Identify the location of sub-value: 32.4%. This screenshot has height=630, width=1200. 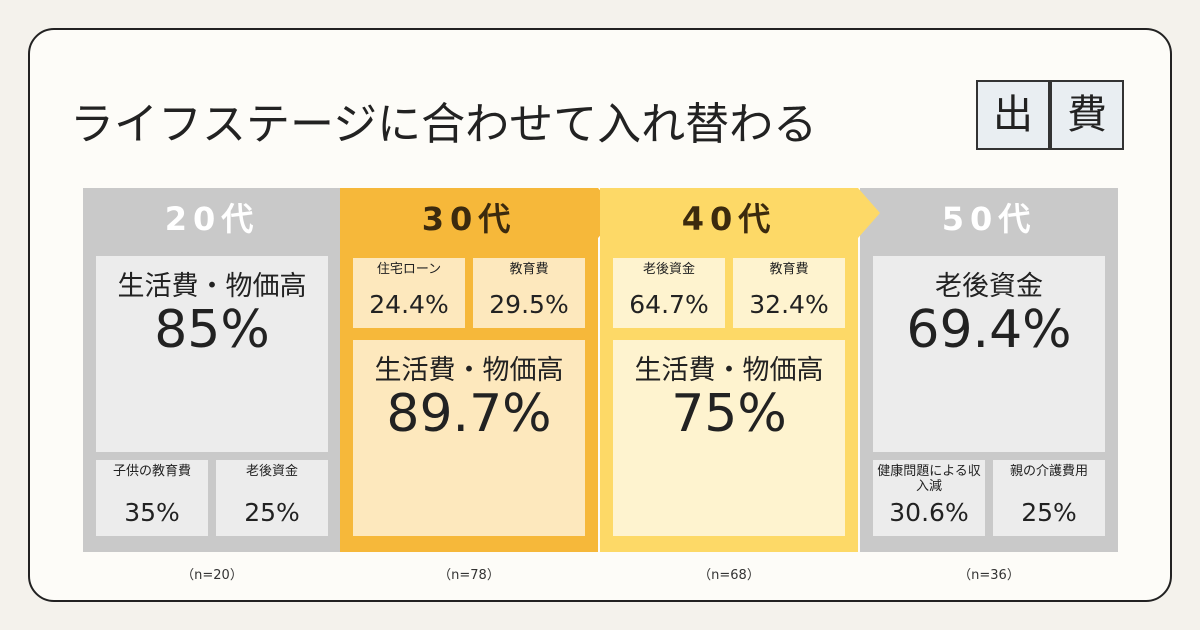
(789, 304).